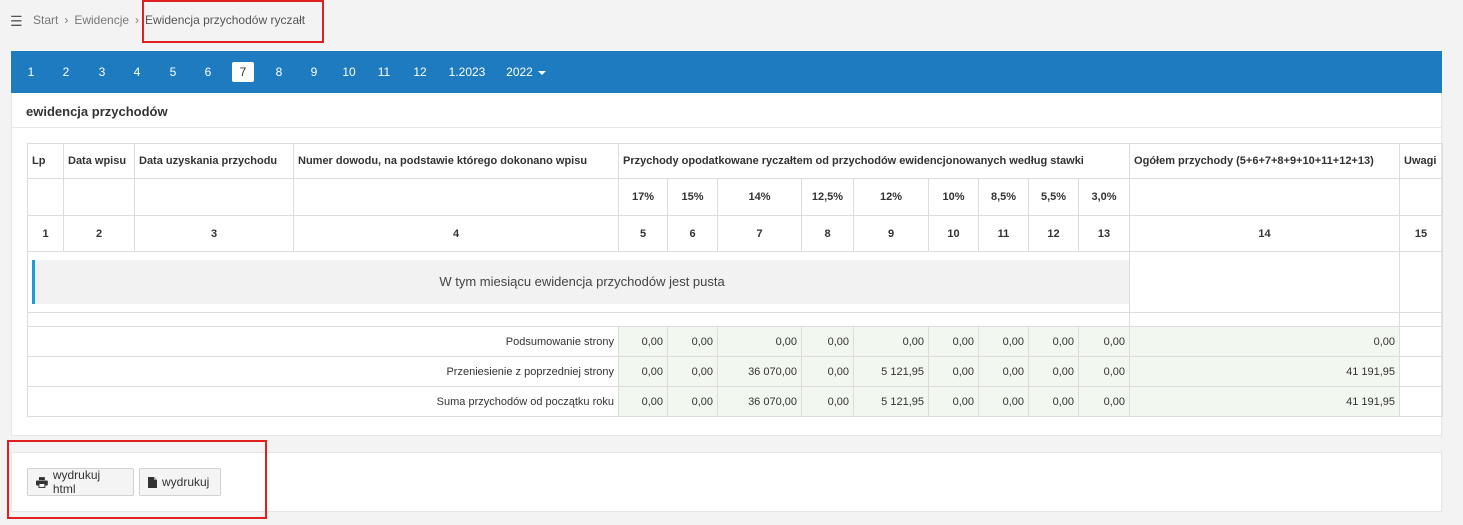 This screenshot has height=525, width=1463. I want to click on column-number: 10, so click(953, 233).